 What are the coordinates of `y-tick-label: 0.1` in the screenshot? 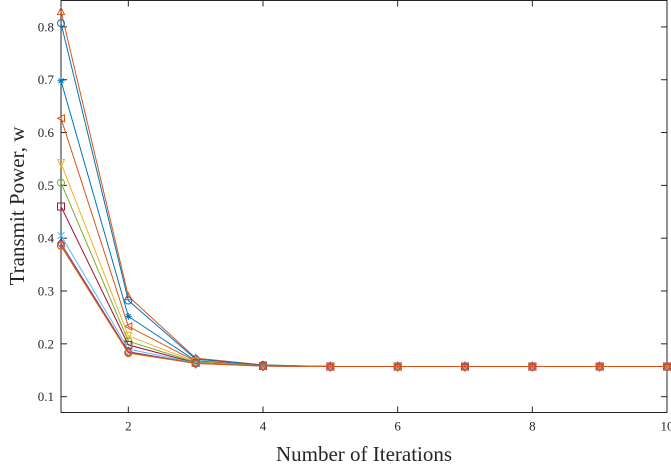 It's located at (46, 396).